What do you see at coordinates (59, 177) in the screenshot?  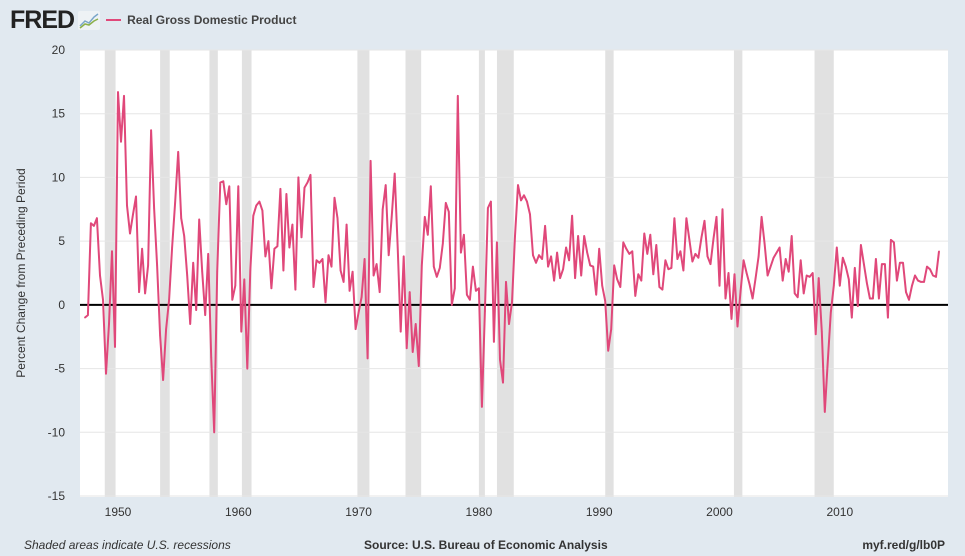 I see `y-tick-label: 10` at bounding box center [59, 177].